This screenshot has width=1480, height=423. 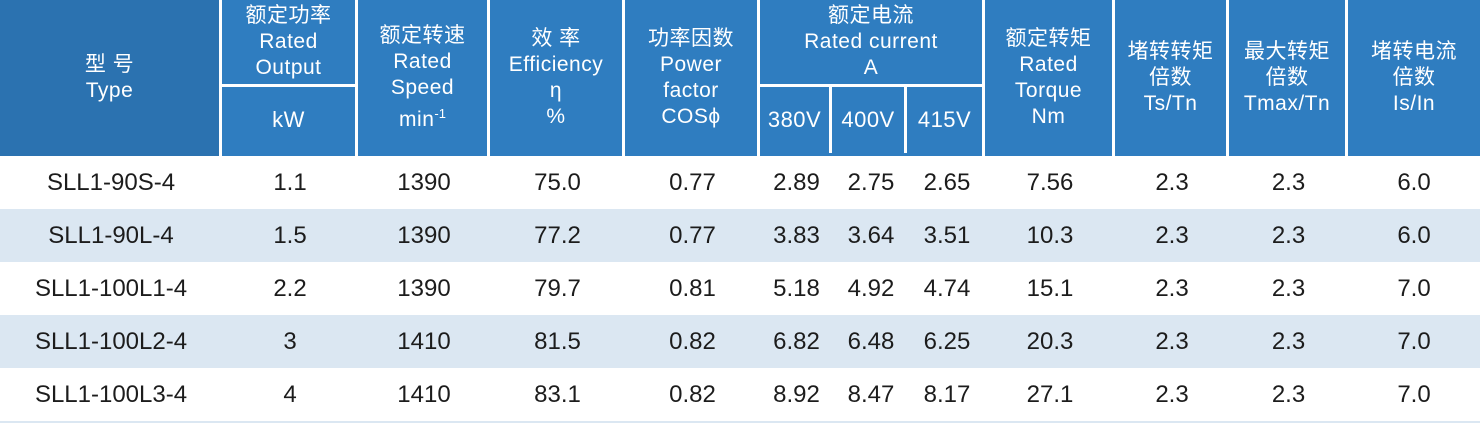 I want to click on locked-current-ratio: Is/In, so click(x=1414, y=103).